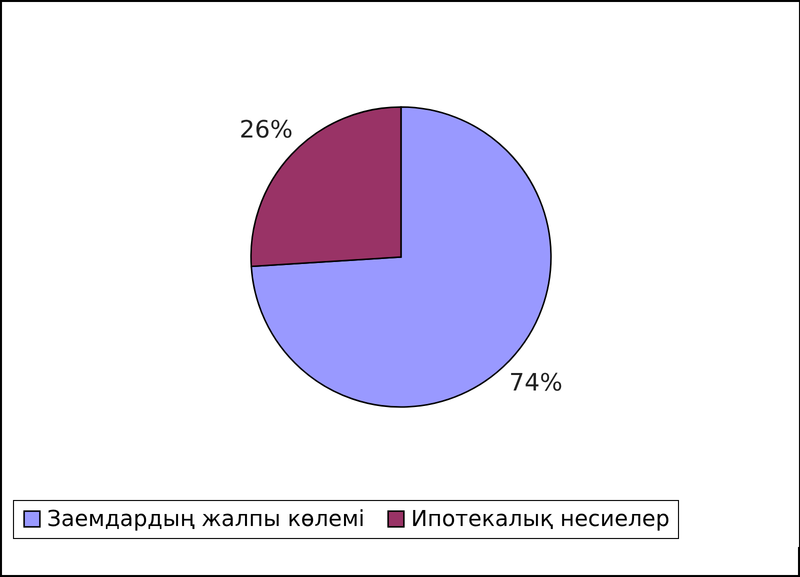 This screenshot has height=577, width=800. What do you see at coordinates (206, 519) in the screenshot?
I see `legend-label: Заемдардың жалпы көлемі` at bounding box center [206, 519].